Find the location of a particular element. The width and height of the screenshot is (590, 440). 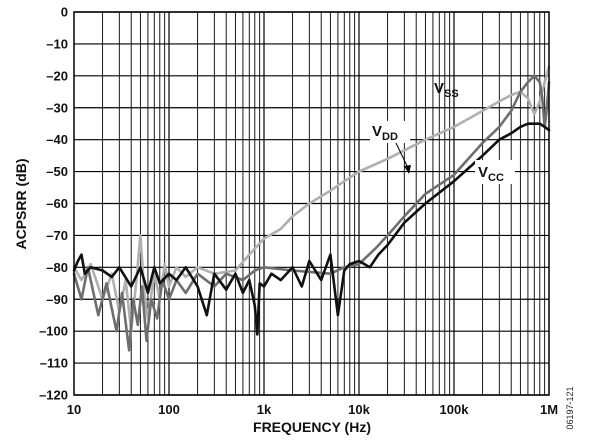

x-axis-title: FREQUENCY (Hz) is located at coordinates (312, 427).